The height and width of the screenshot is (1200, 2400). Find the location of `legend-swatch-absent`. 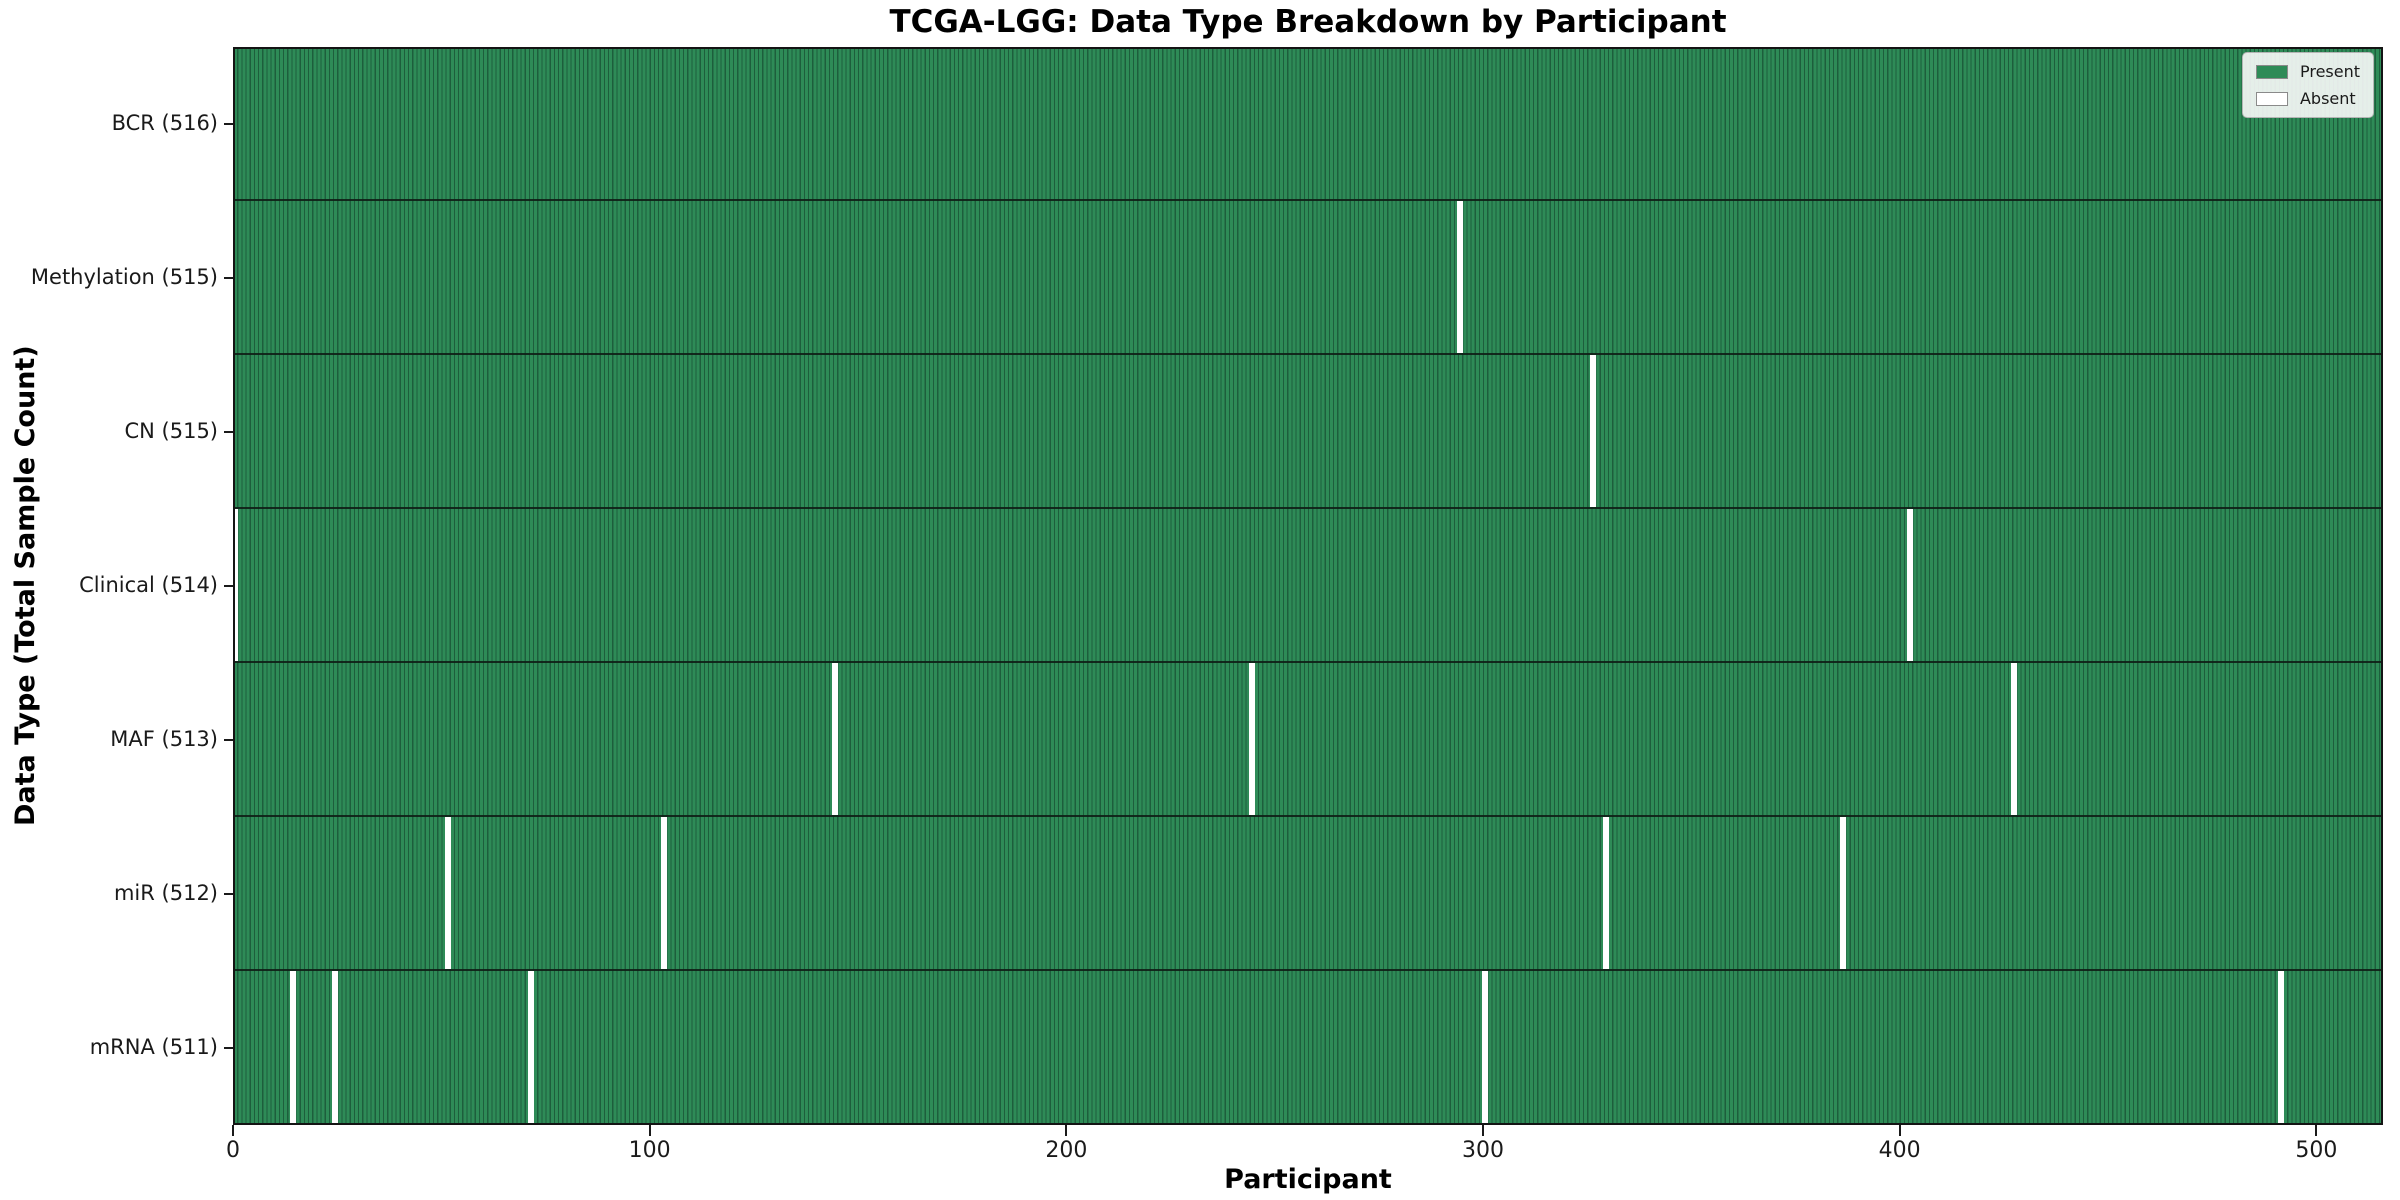

legend-swatch-absent is located at coordinates (2271, 98).